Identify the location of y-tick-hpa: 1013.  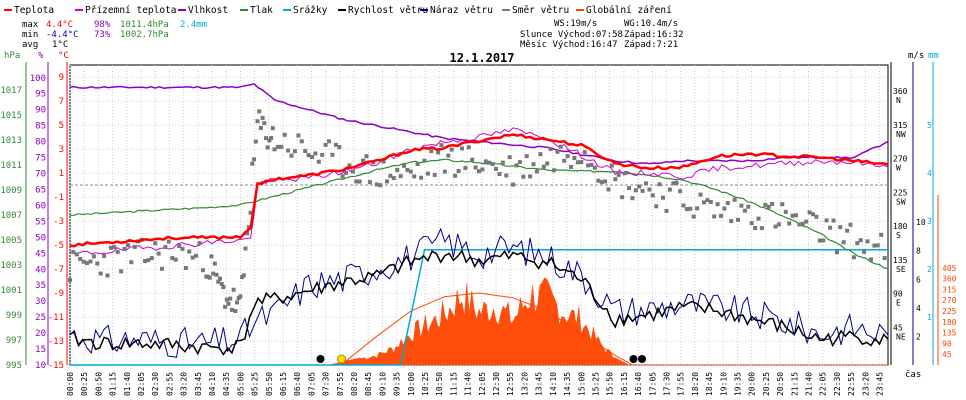
(11, 141).